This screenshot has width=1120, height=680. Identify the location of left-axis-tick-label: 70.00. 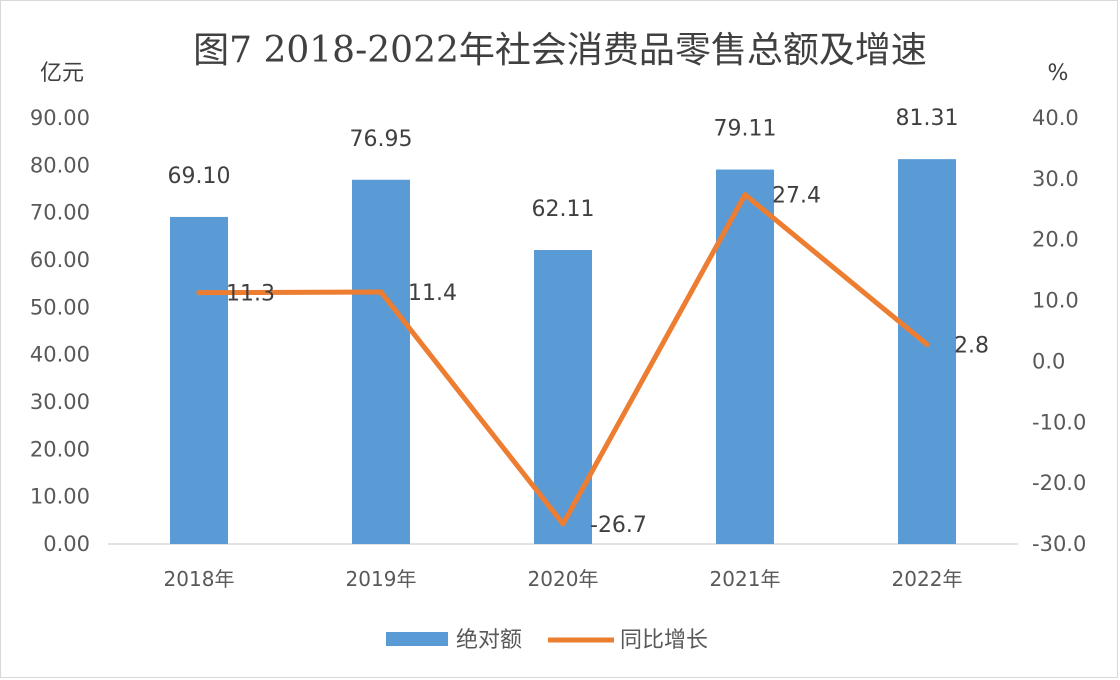
(60, 213).